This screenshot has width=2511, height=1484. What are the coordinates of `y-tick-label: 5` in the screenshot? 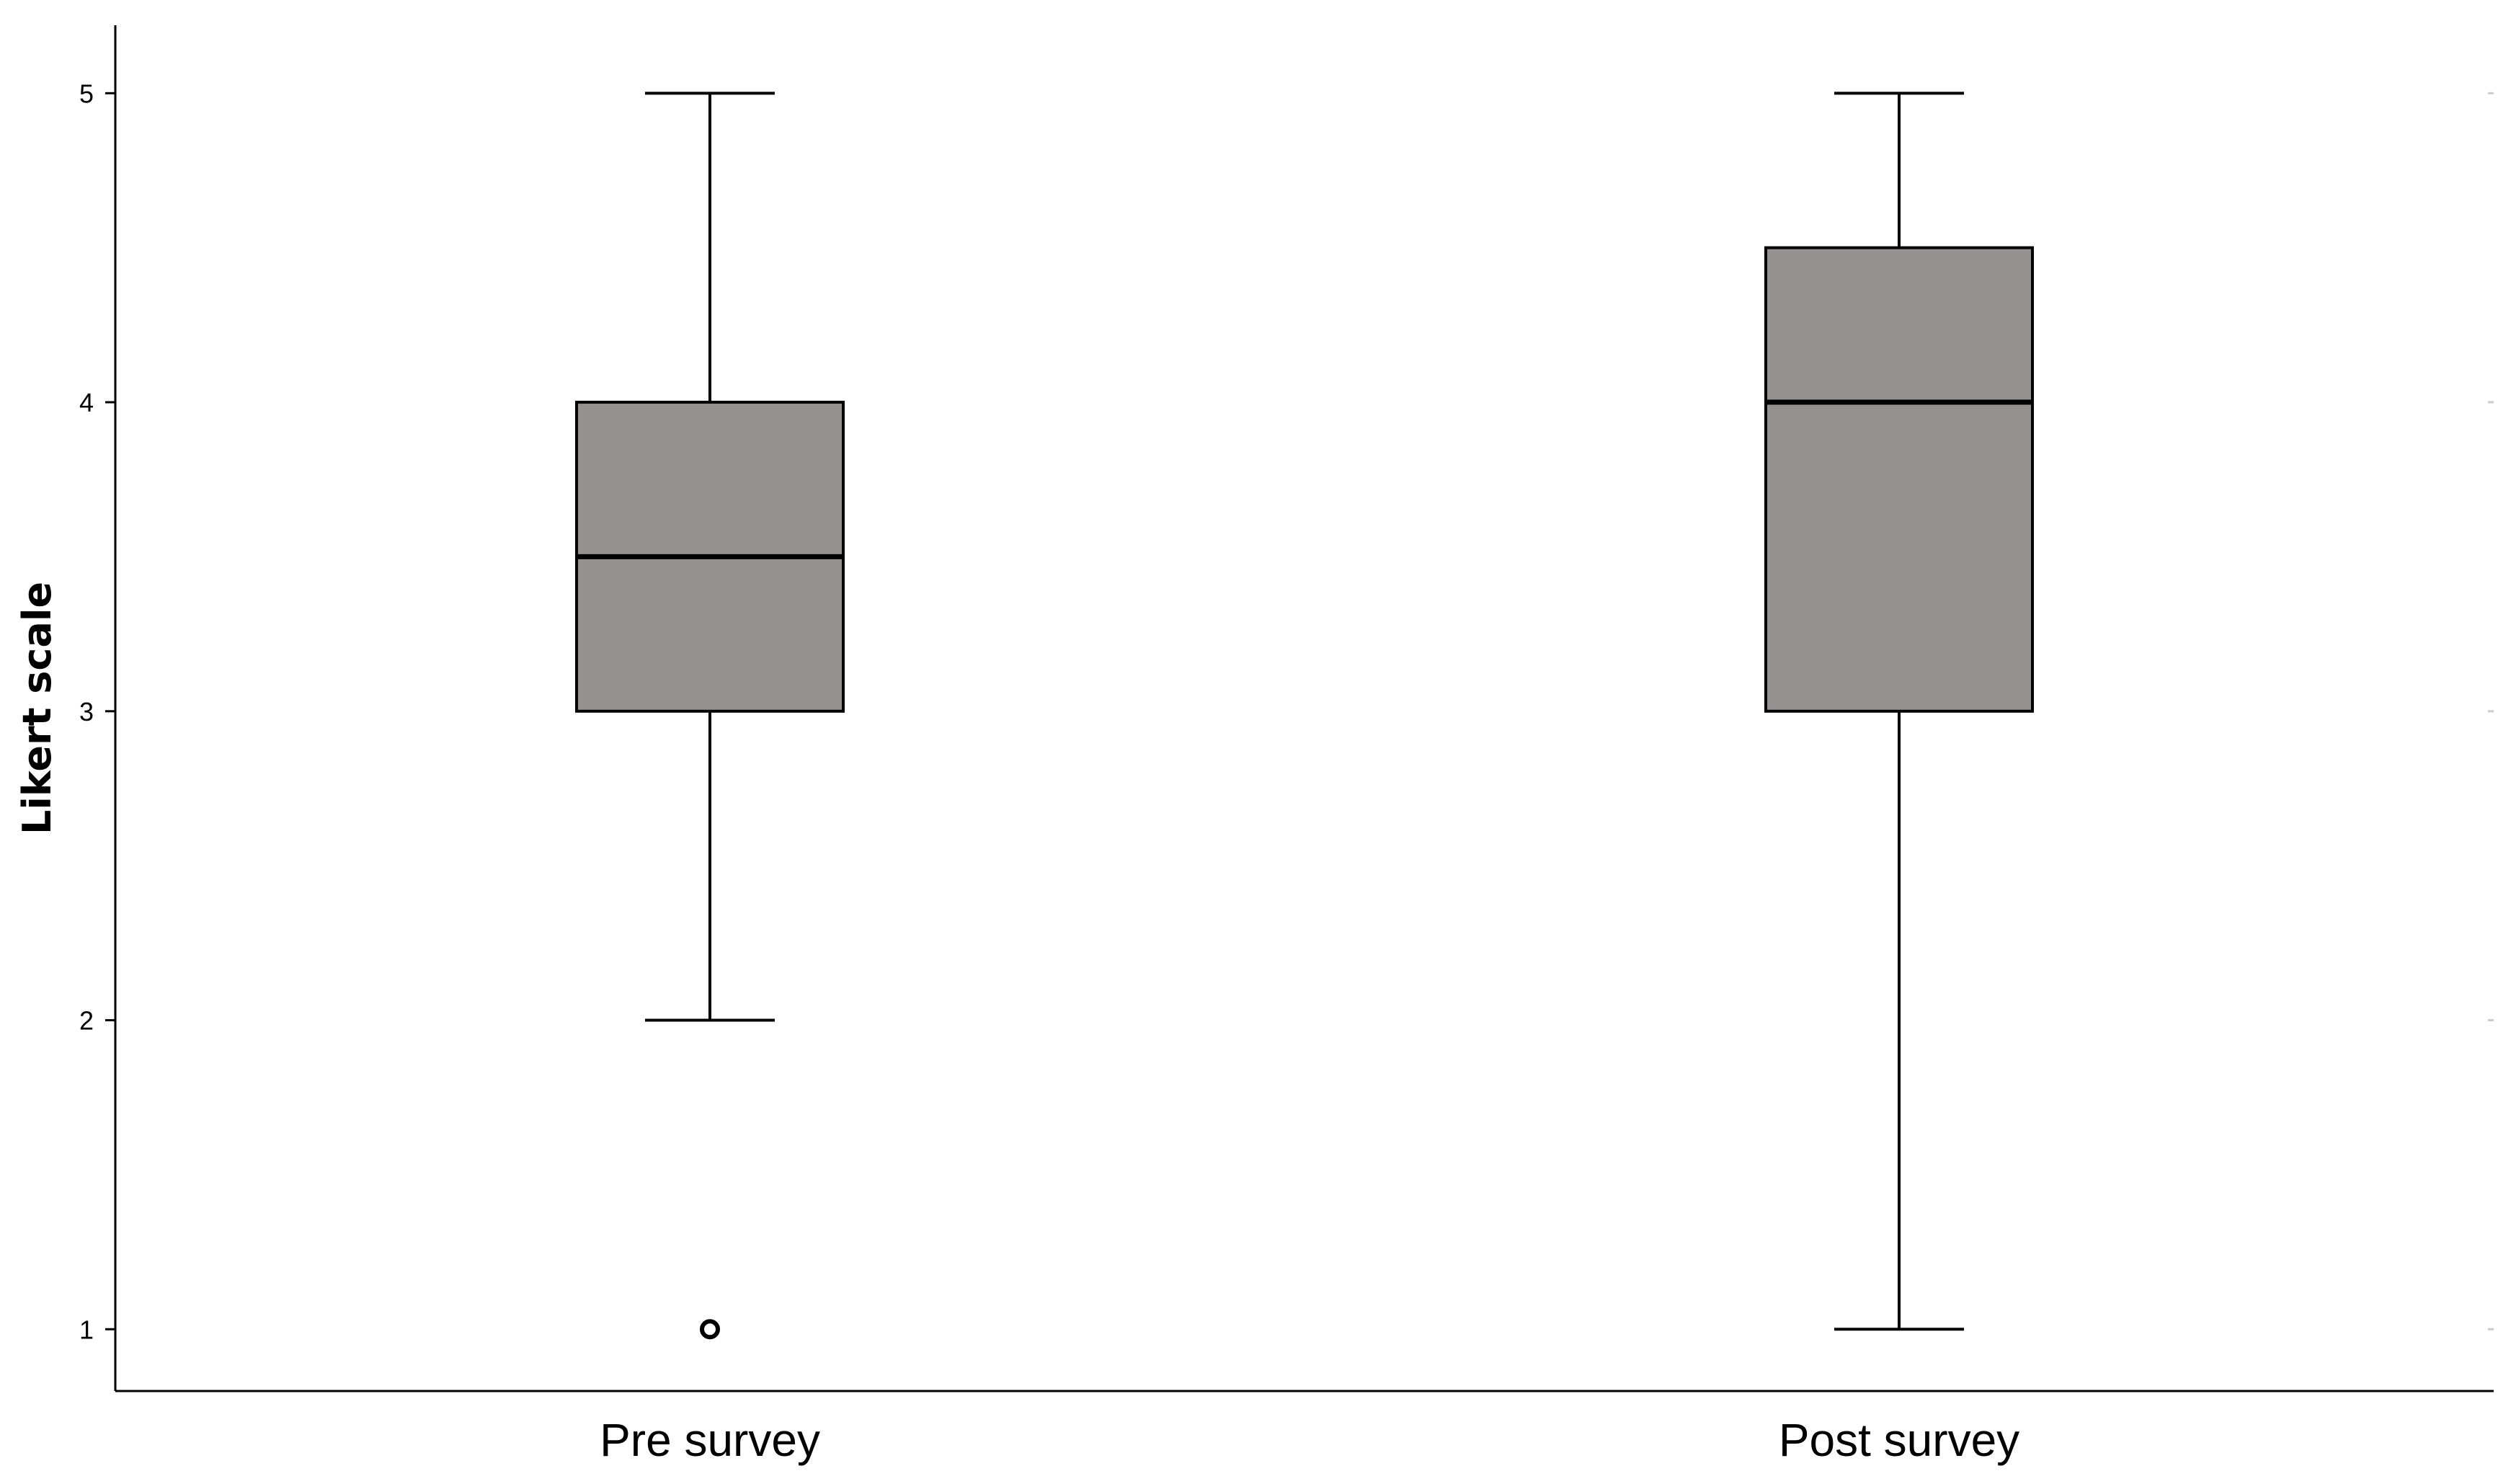 It's located at (86, 94).